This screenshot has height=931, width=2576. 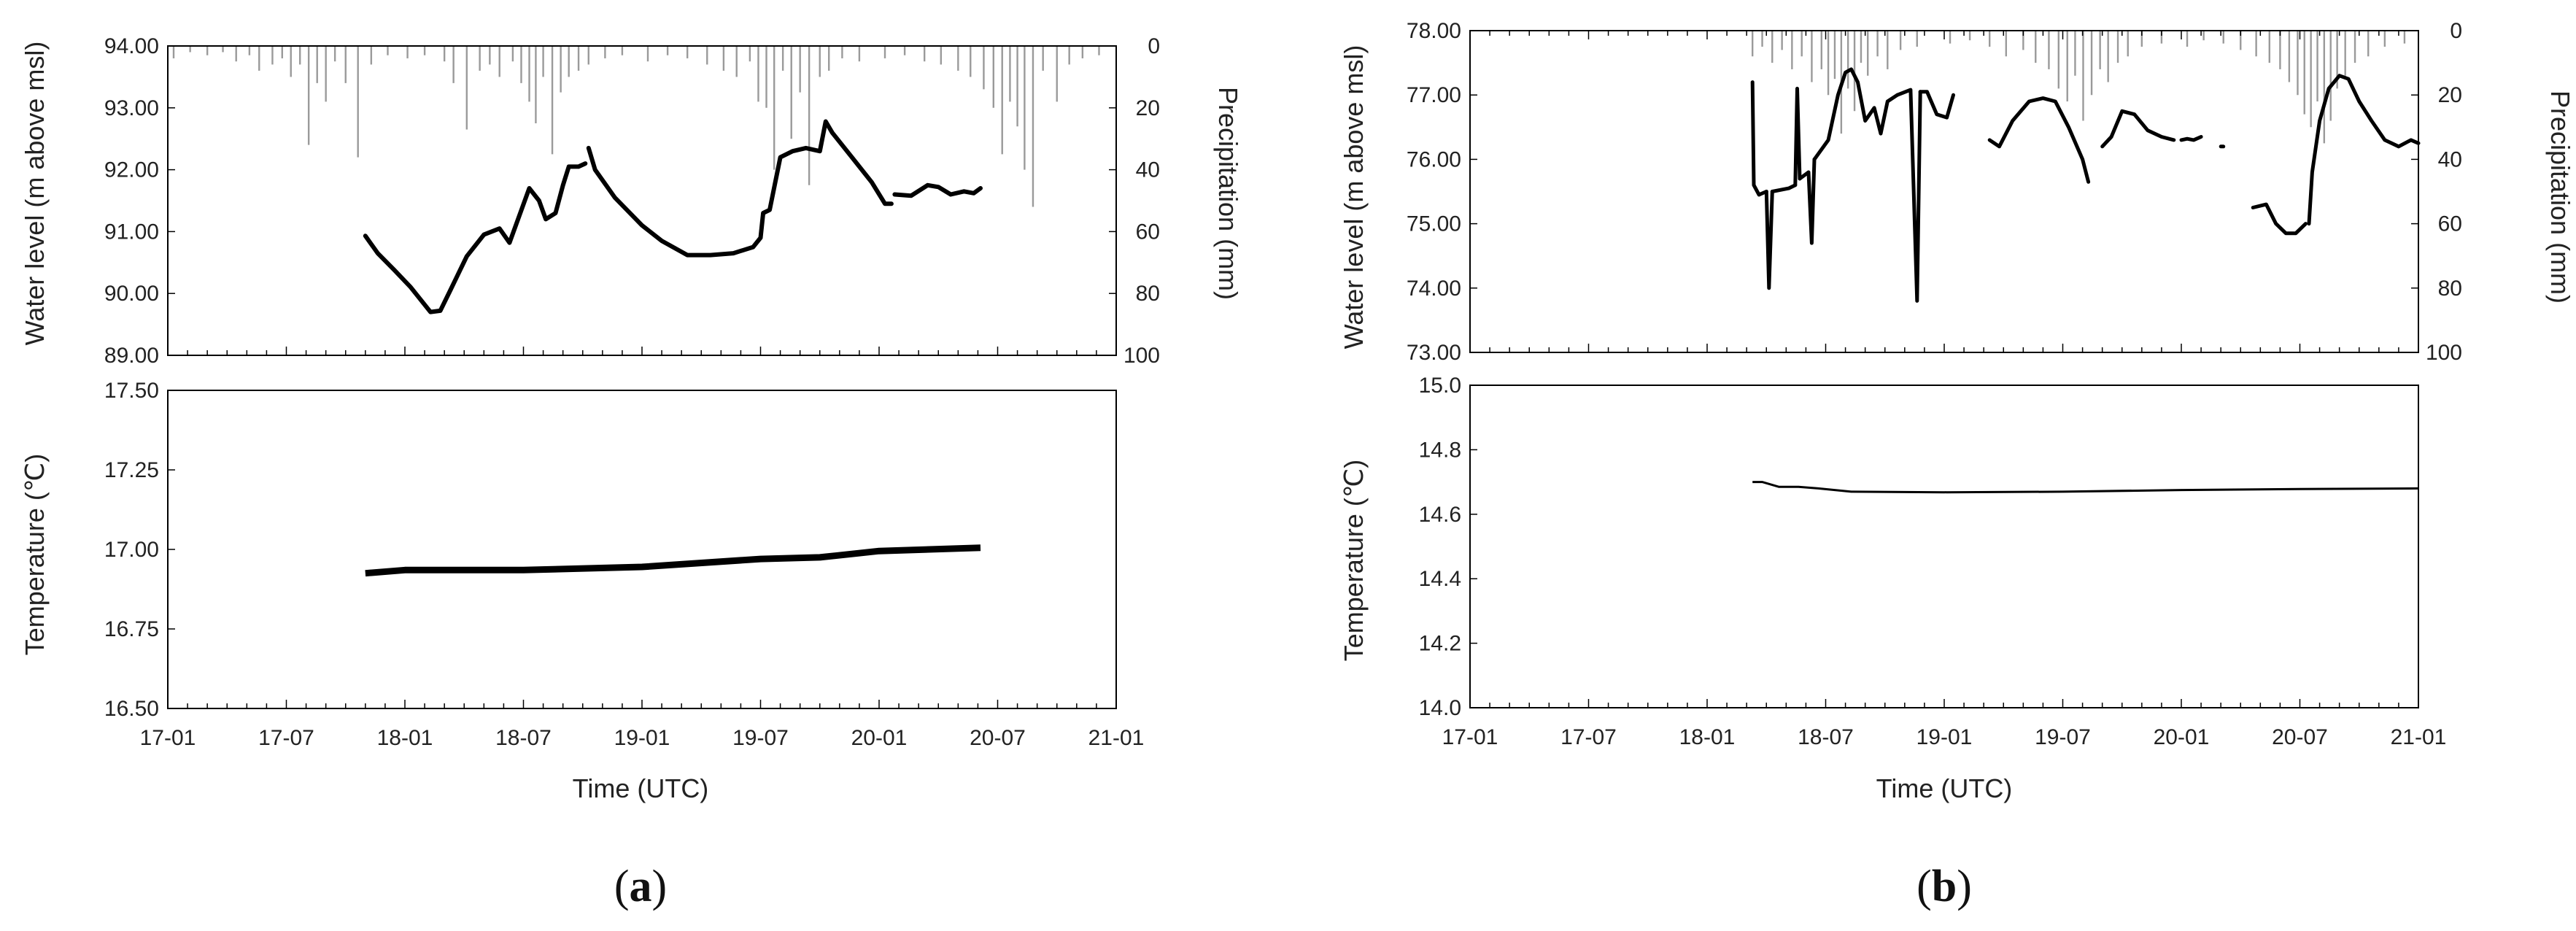 I want to click on y-tick-label-temp: 17.00, so click(x=131, y=550).